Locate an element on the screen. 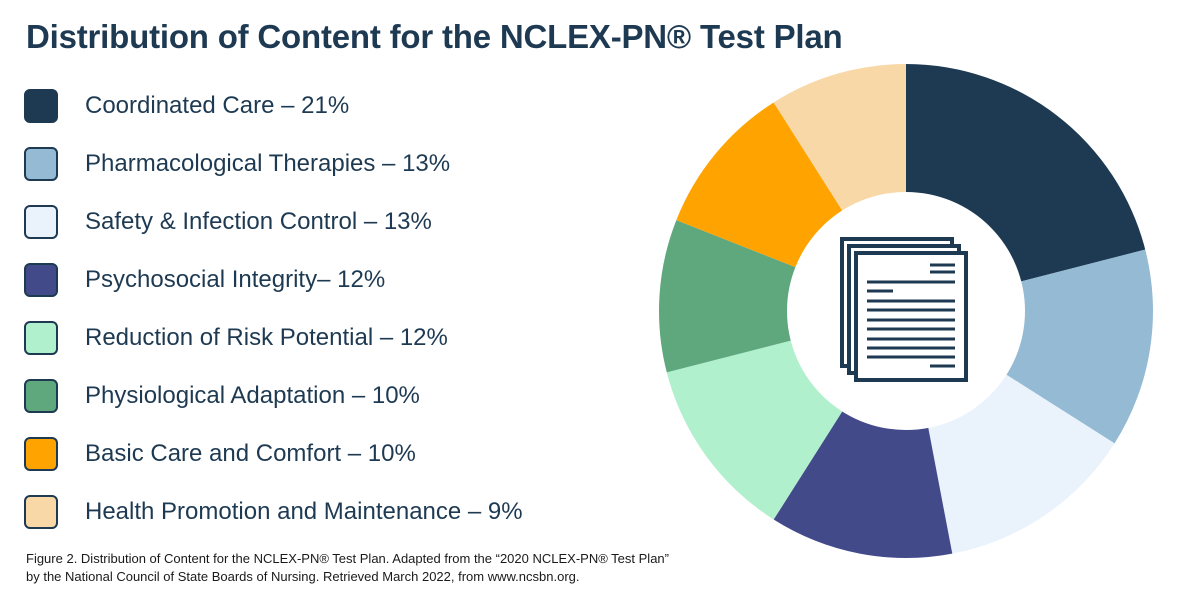 The width and height of the screenshot is (1200, 600). legend-item: Physiological Adaptation – 10% is located at coordinates (324, 396).